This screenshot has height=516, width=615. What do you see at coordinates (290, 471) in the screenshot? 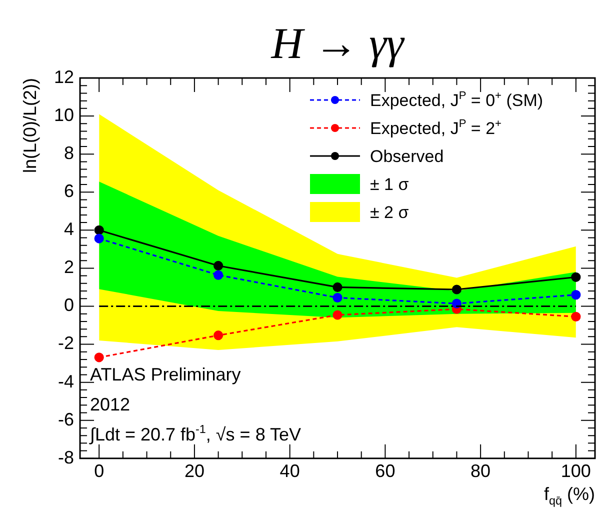
I see `x-tick-label: 40` at bounding box center [290, 471].